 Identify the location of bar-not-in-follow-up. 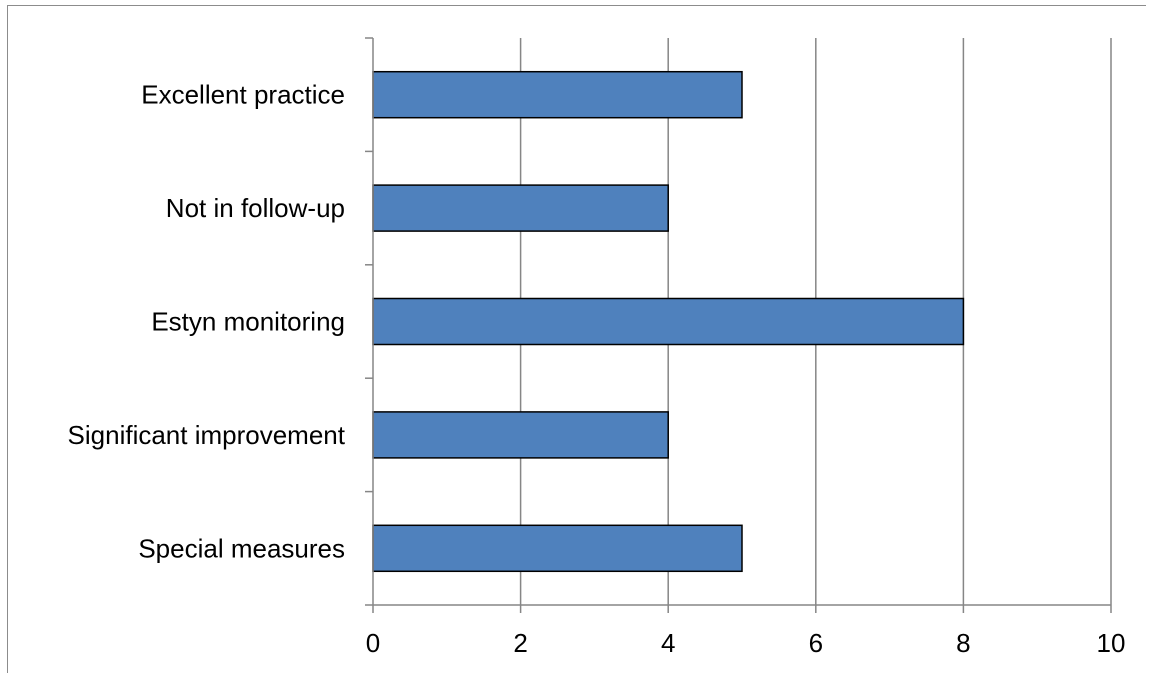
(520, 208).